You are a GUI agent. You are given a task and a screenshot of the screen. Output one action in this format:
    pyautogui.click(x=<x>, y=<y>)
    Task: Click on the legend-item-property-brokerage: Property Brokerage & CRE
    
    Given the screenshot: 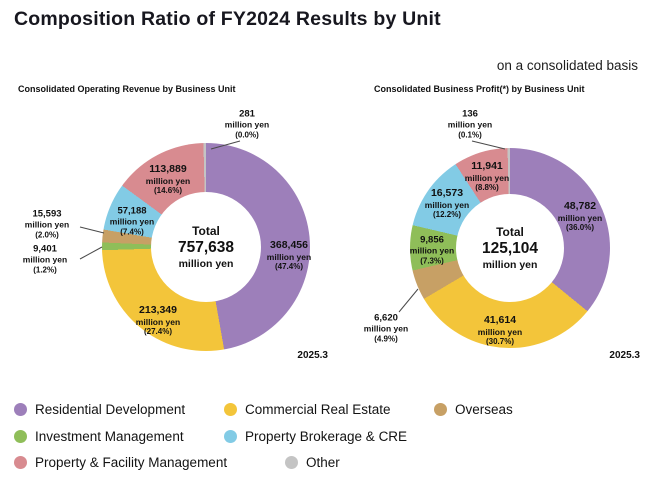 What is the action you would take?
    pyautogui.click(x=315, y=436)
    